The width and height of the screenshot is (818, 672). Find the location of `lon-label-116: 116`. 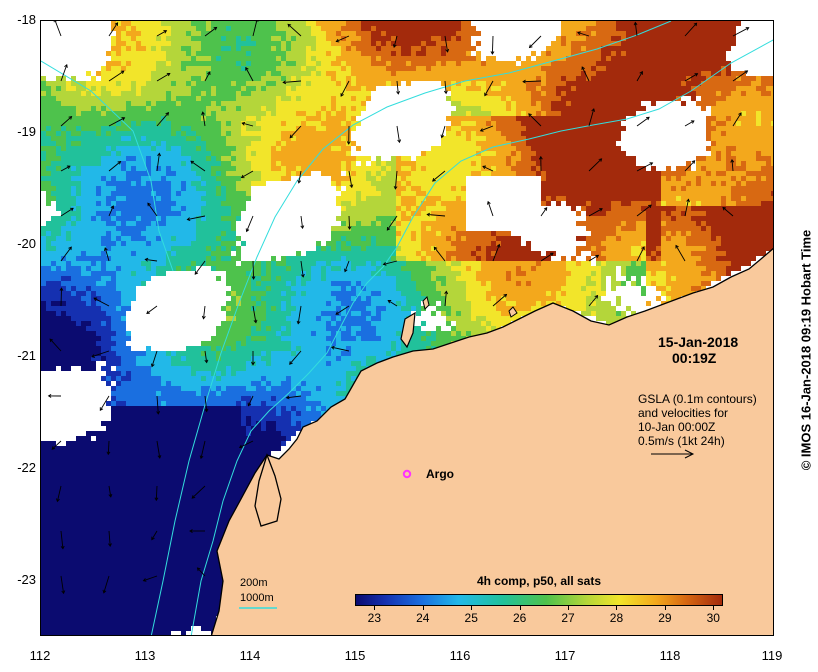

lon-label-116: 116 is located at coordinates (460, 655).